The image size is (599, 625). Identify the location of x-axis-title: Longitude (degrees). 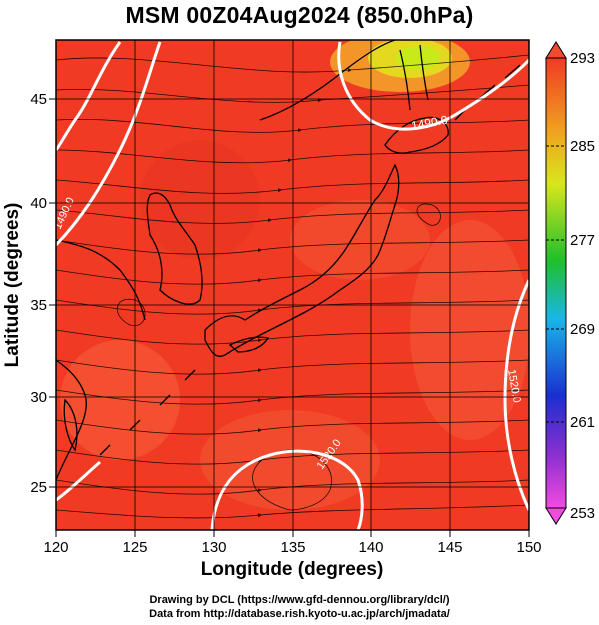
(292, 569).